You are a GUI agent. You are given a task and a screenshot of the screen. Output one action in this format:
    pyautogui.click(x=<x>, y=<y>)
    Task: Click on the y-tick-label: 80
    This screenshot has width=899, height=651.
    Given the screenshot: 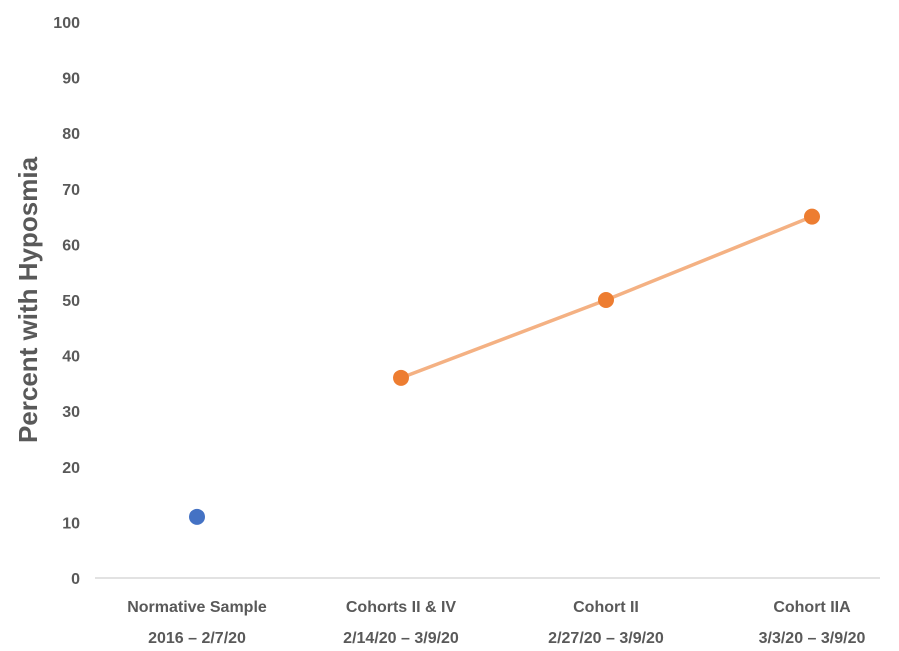 What is the action you would take?
    pyautogui.click(x=71, y=134)
    